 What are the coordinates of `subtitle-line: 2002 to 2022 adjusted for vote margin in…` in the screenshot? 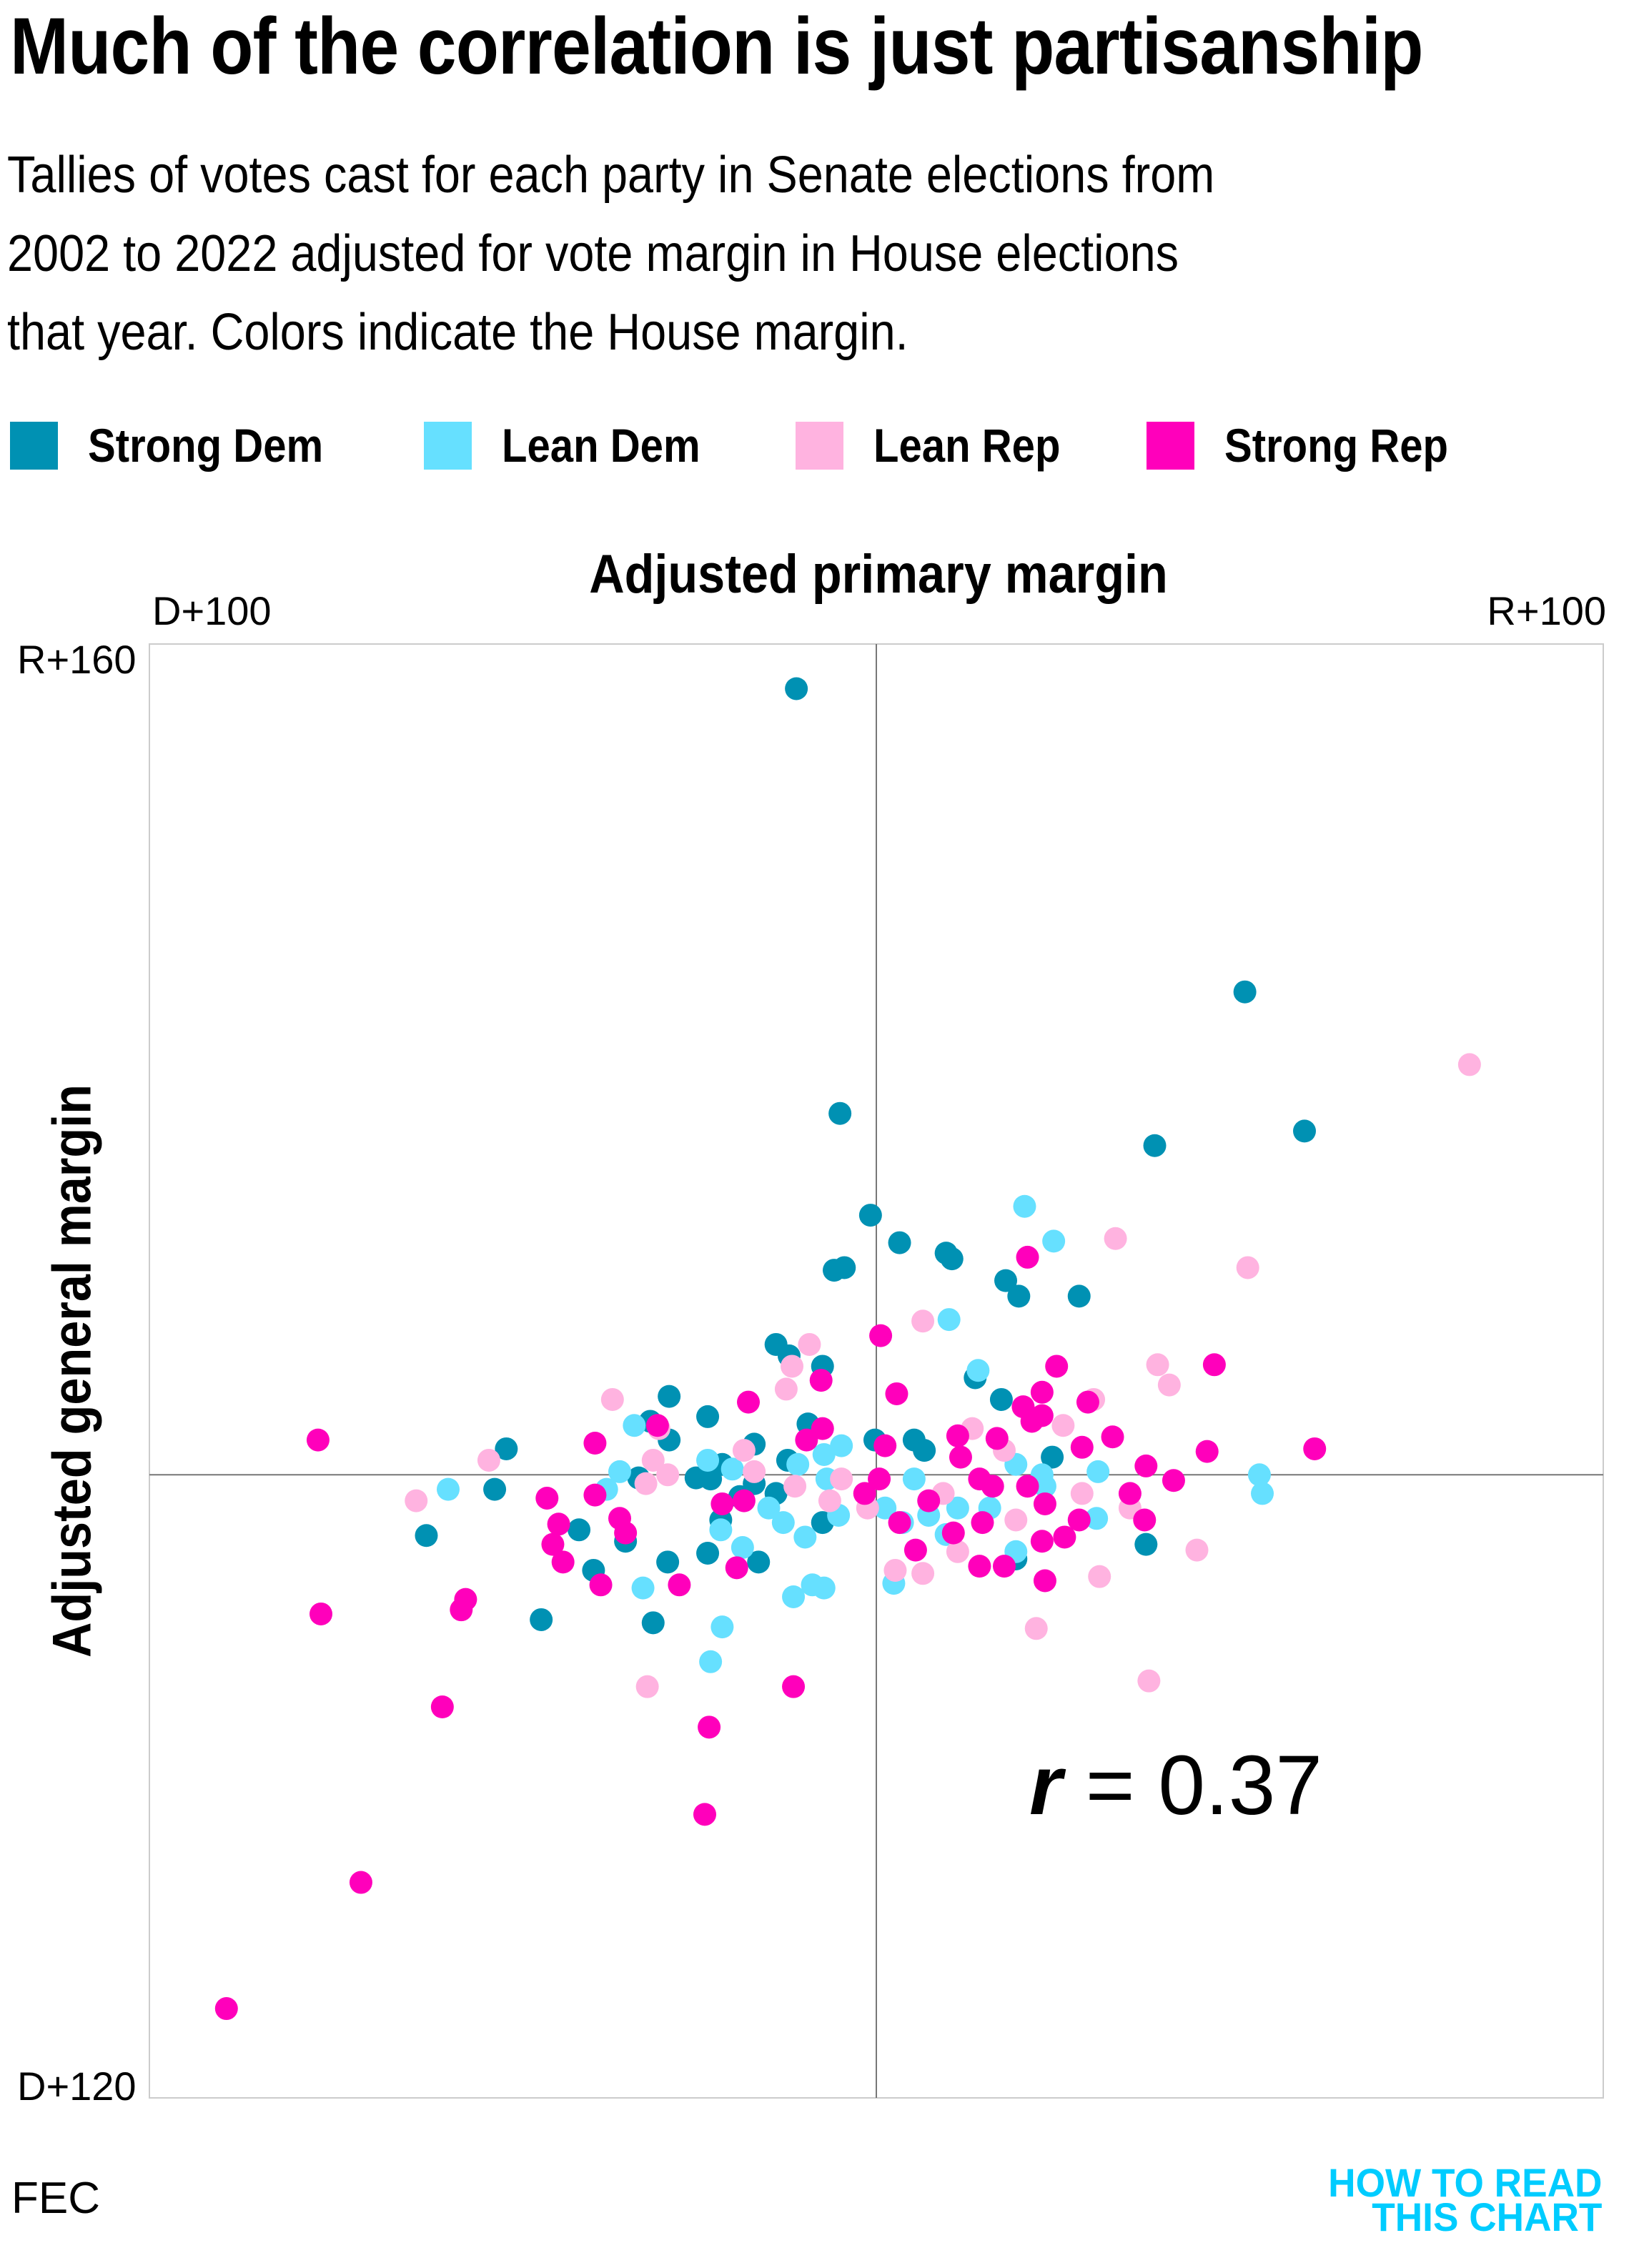 It's located at (593, 253).